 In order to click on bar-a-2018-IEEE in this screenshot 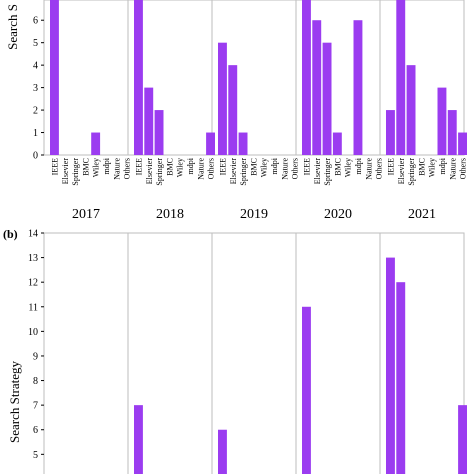, I will do `click(138, 77)`.